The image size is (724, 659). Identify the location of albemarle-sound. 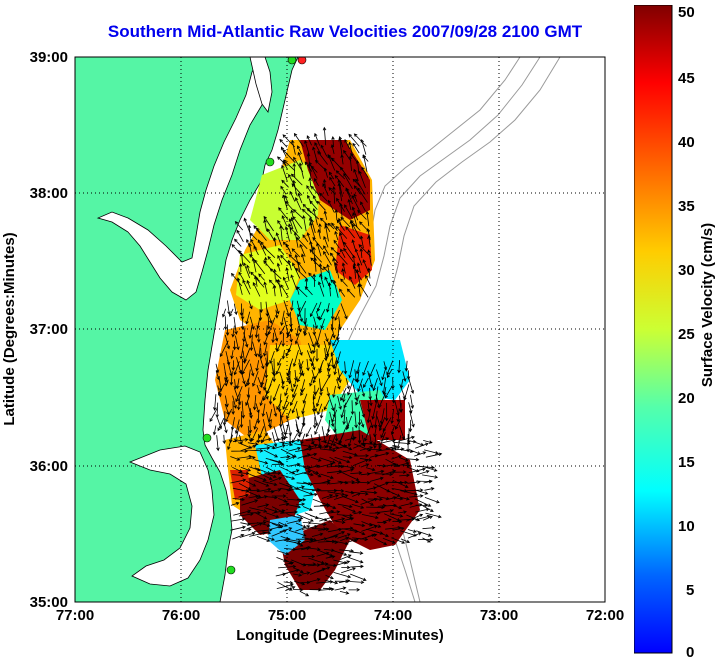
(171, 516).